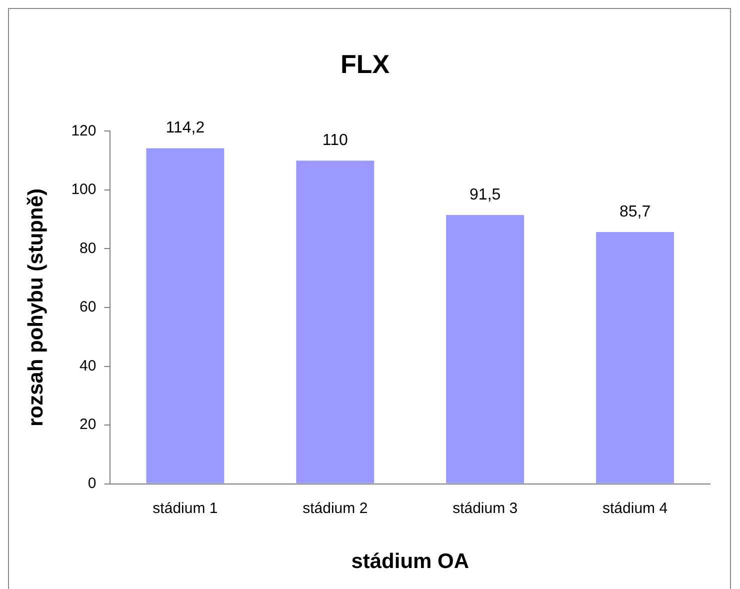  What do you see at coordinates (88, 425) in the screenshot?
I see `y-tick-label: 20` at bounding box center [88, 425].